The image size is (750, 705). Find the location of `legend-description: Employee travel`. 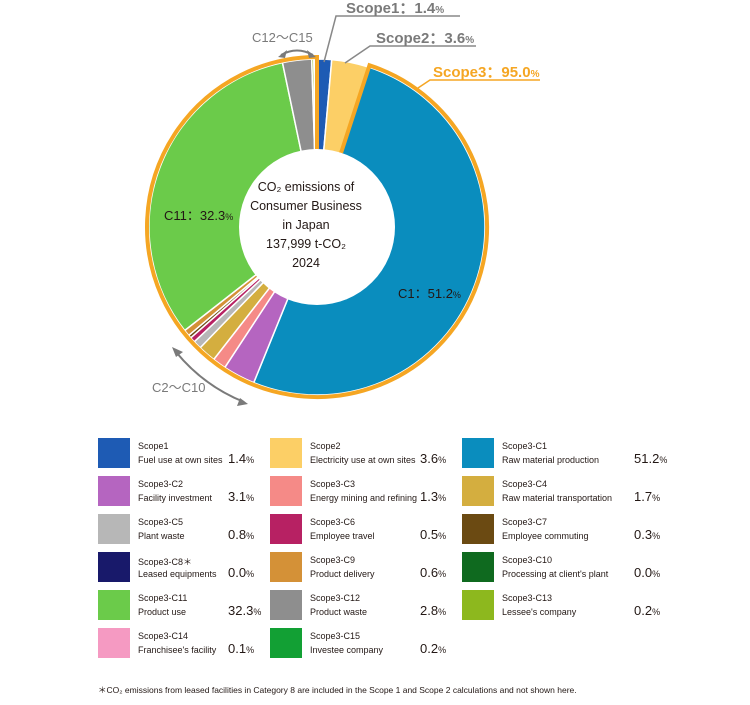

legend-description: Employee travel is located at coordinates (342, 536).